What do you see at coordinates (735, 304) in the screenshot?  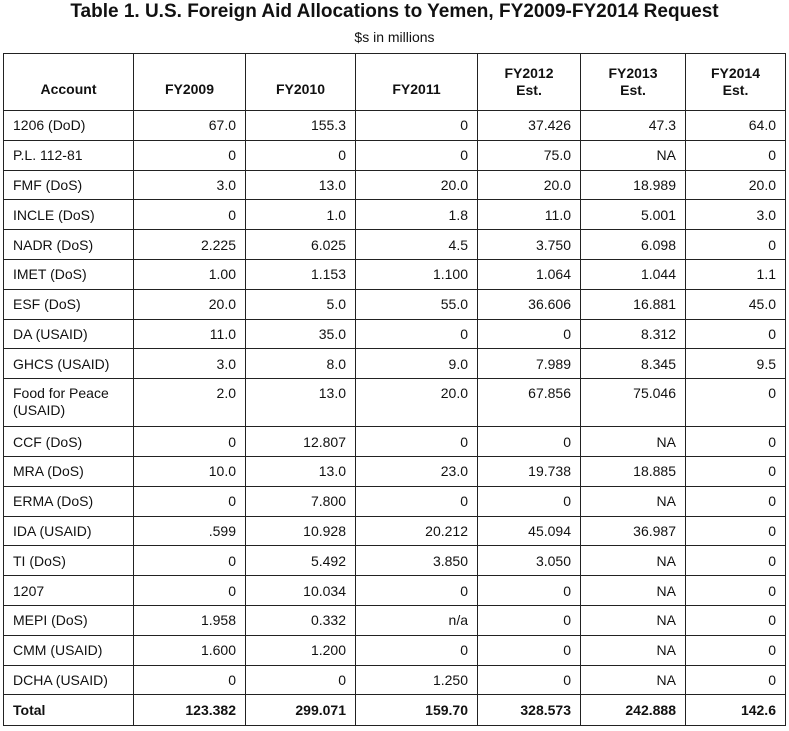 I see `value-cell: 45.0` at bounding box center [735, 304].